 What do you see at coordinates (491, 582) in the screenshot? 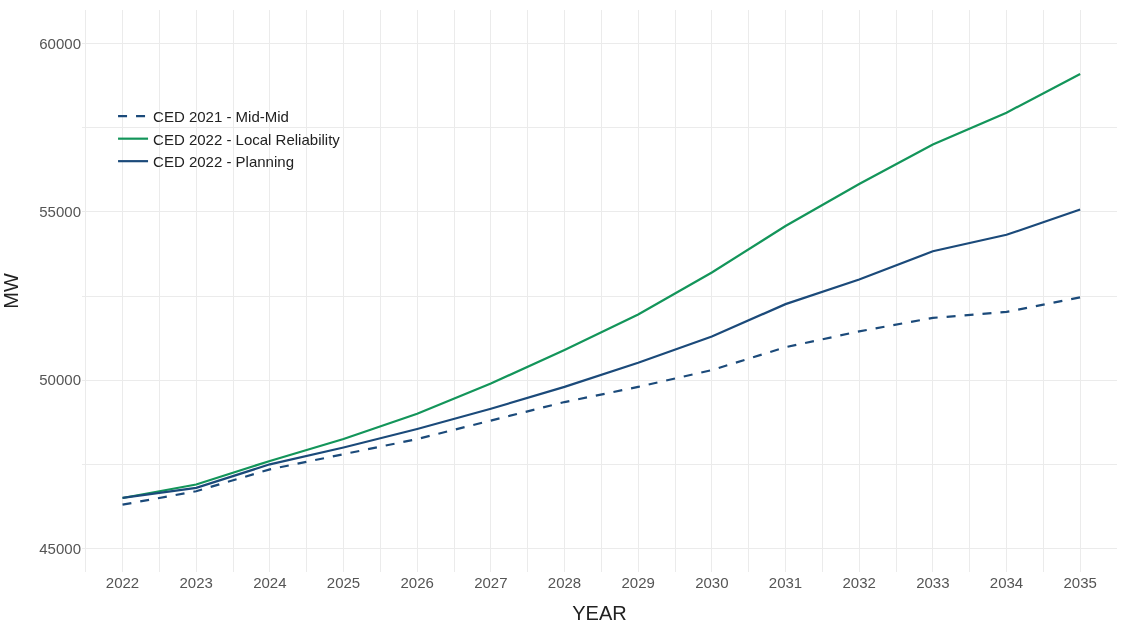
I see `x-tick-label: 2027` at bounding box center [491, 582].